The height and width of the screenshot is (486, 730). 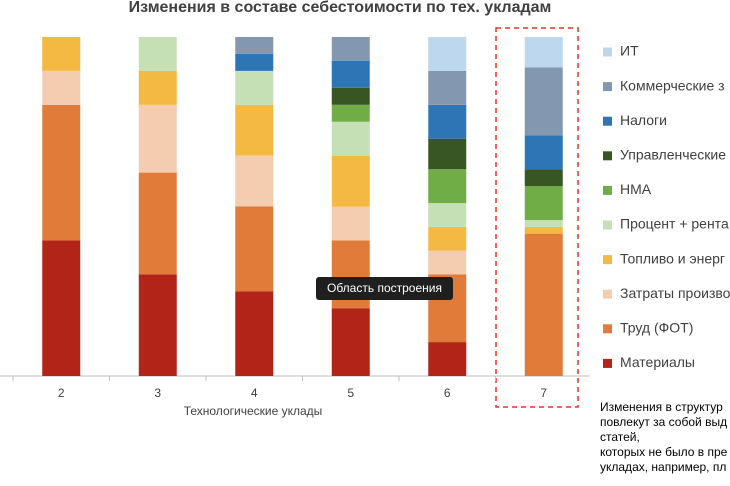 What do you see at coordinates (661, 407) in the screenshot?
I see `annotation-line: Изменения в структур` at bounding box center [661, 407].